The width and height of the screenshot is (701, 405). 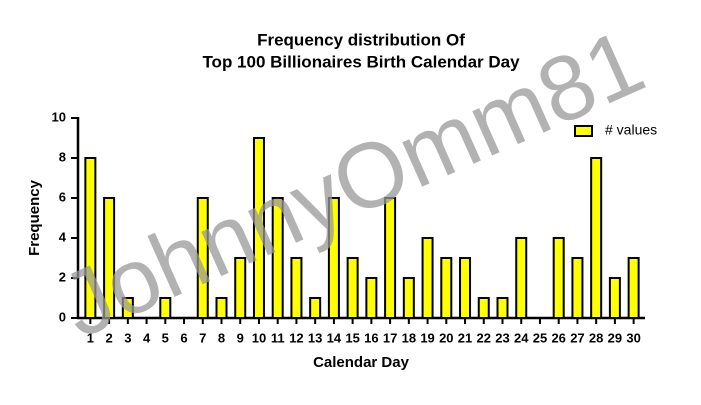 What do you see at coordinates (90, 337) in the screenshot?
I see `x-tick-label: 1` at bounding box center [90, 337].